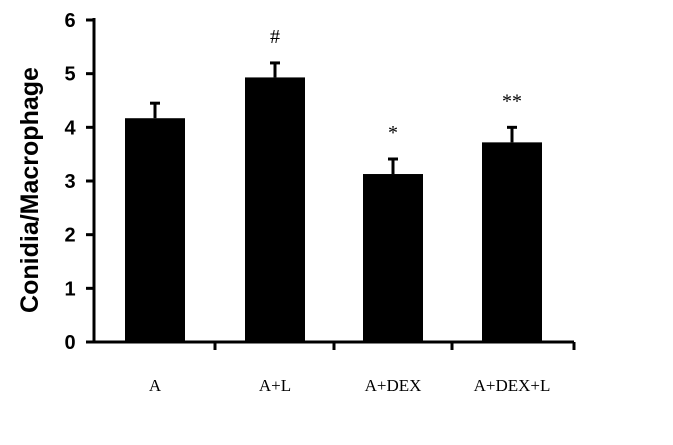 The image size is (673, 445). I want to click on category-label-2: A+DEX, so click(393, 385).